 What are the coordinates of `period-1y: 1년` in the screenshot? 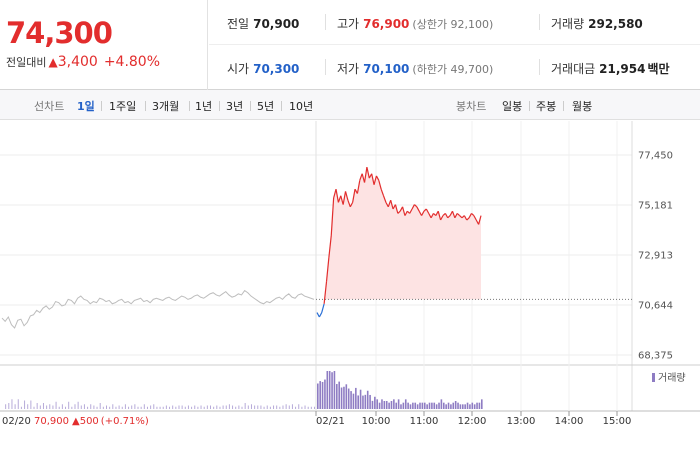 It's located at (204, 106).